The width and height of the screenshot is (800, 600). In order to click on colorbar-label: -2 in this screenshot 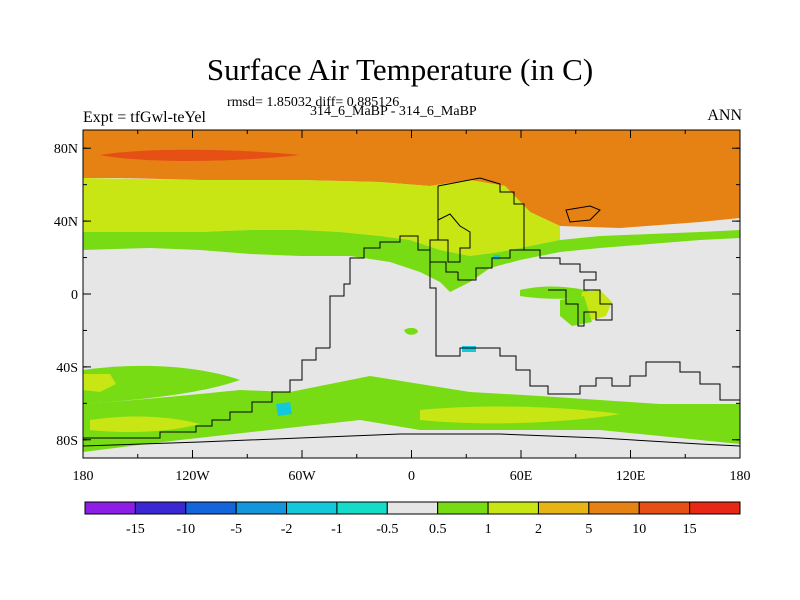, I will do `click(287, 529)`.